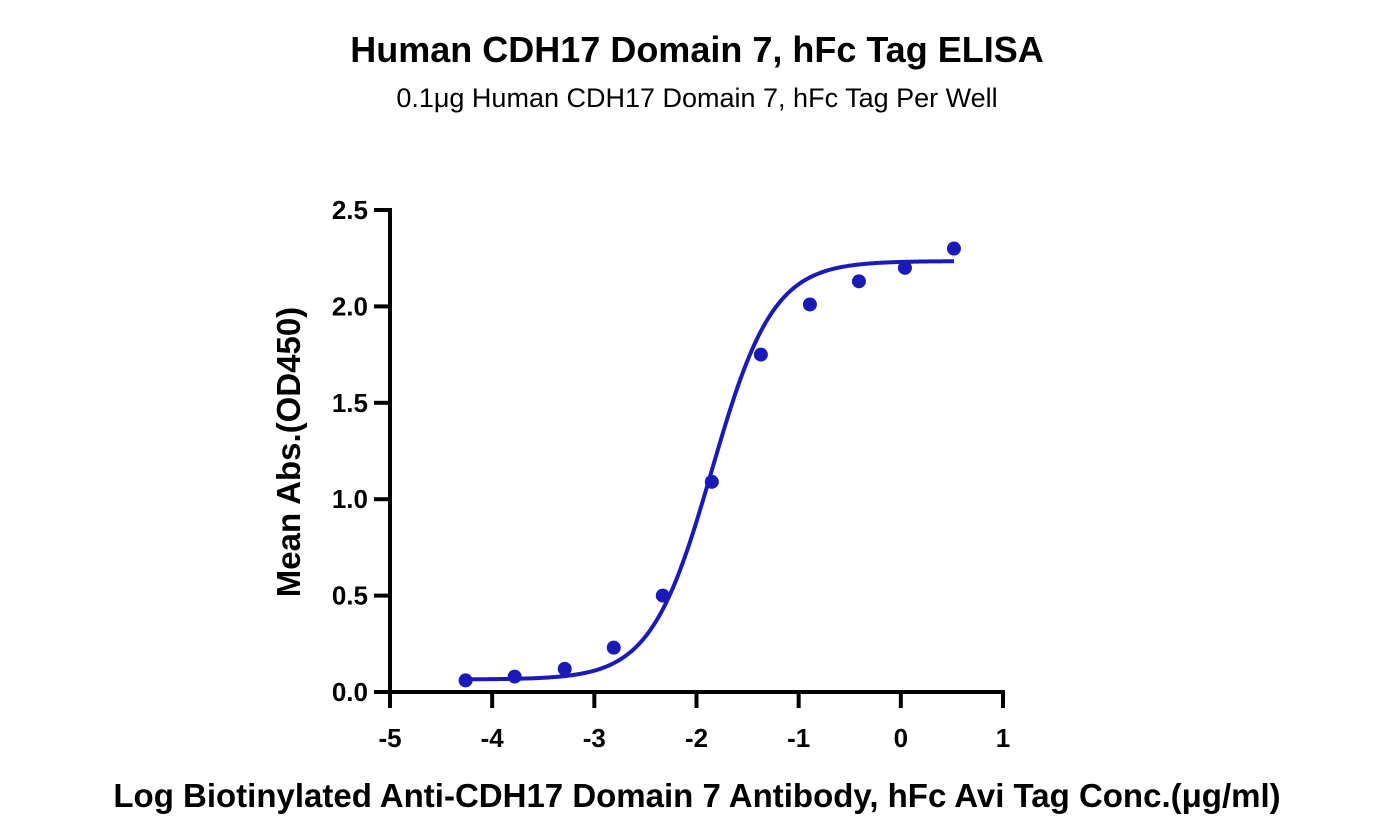 The image size is (1383, 831). Describe the element at coordinates (901, 738) in the screenshot. I see `x-tick-label: 0` at that location.